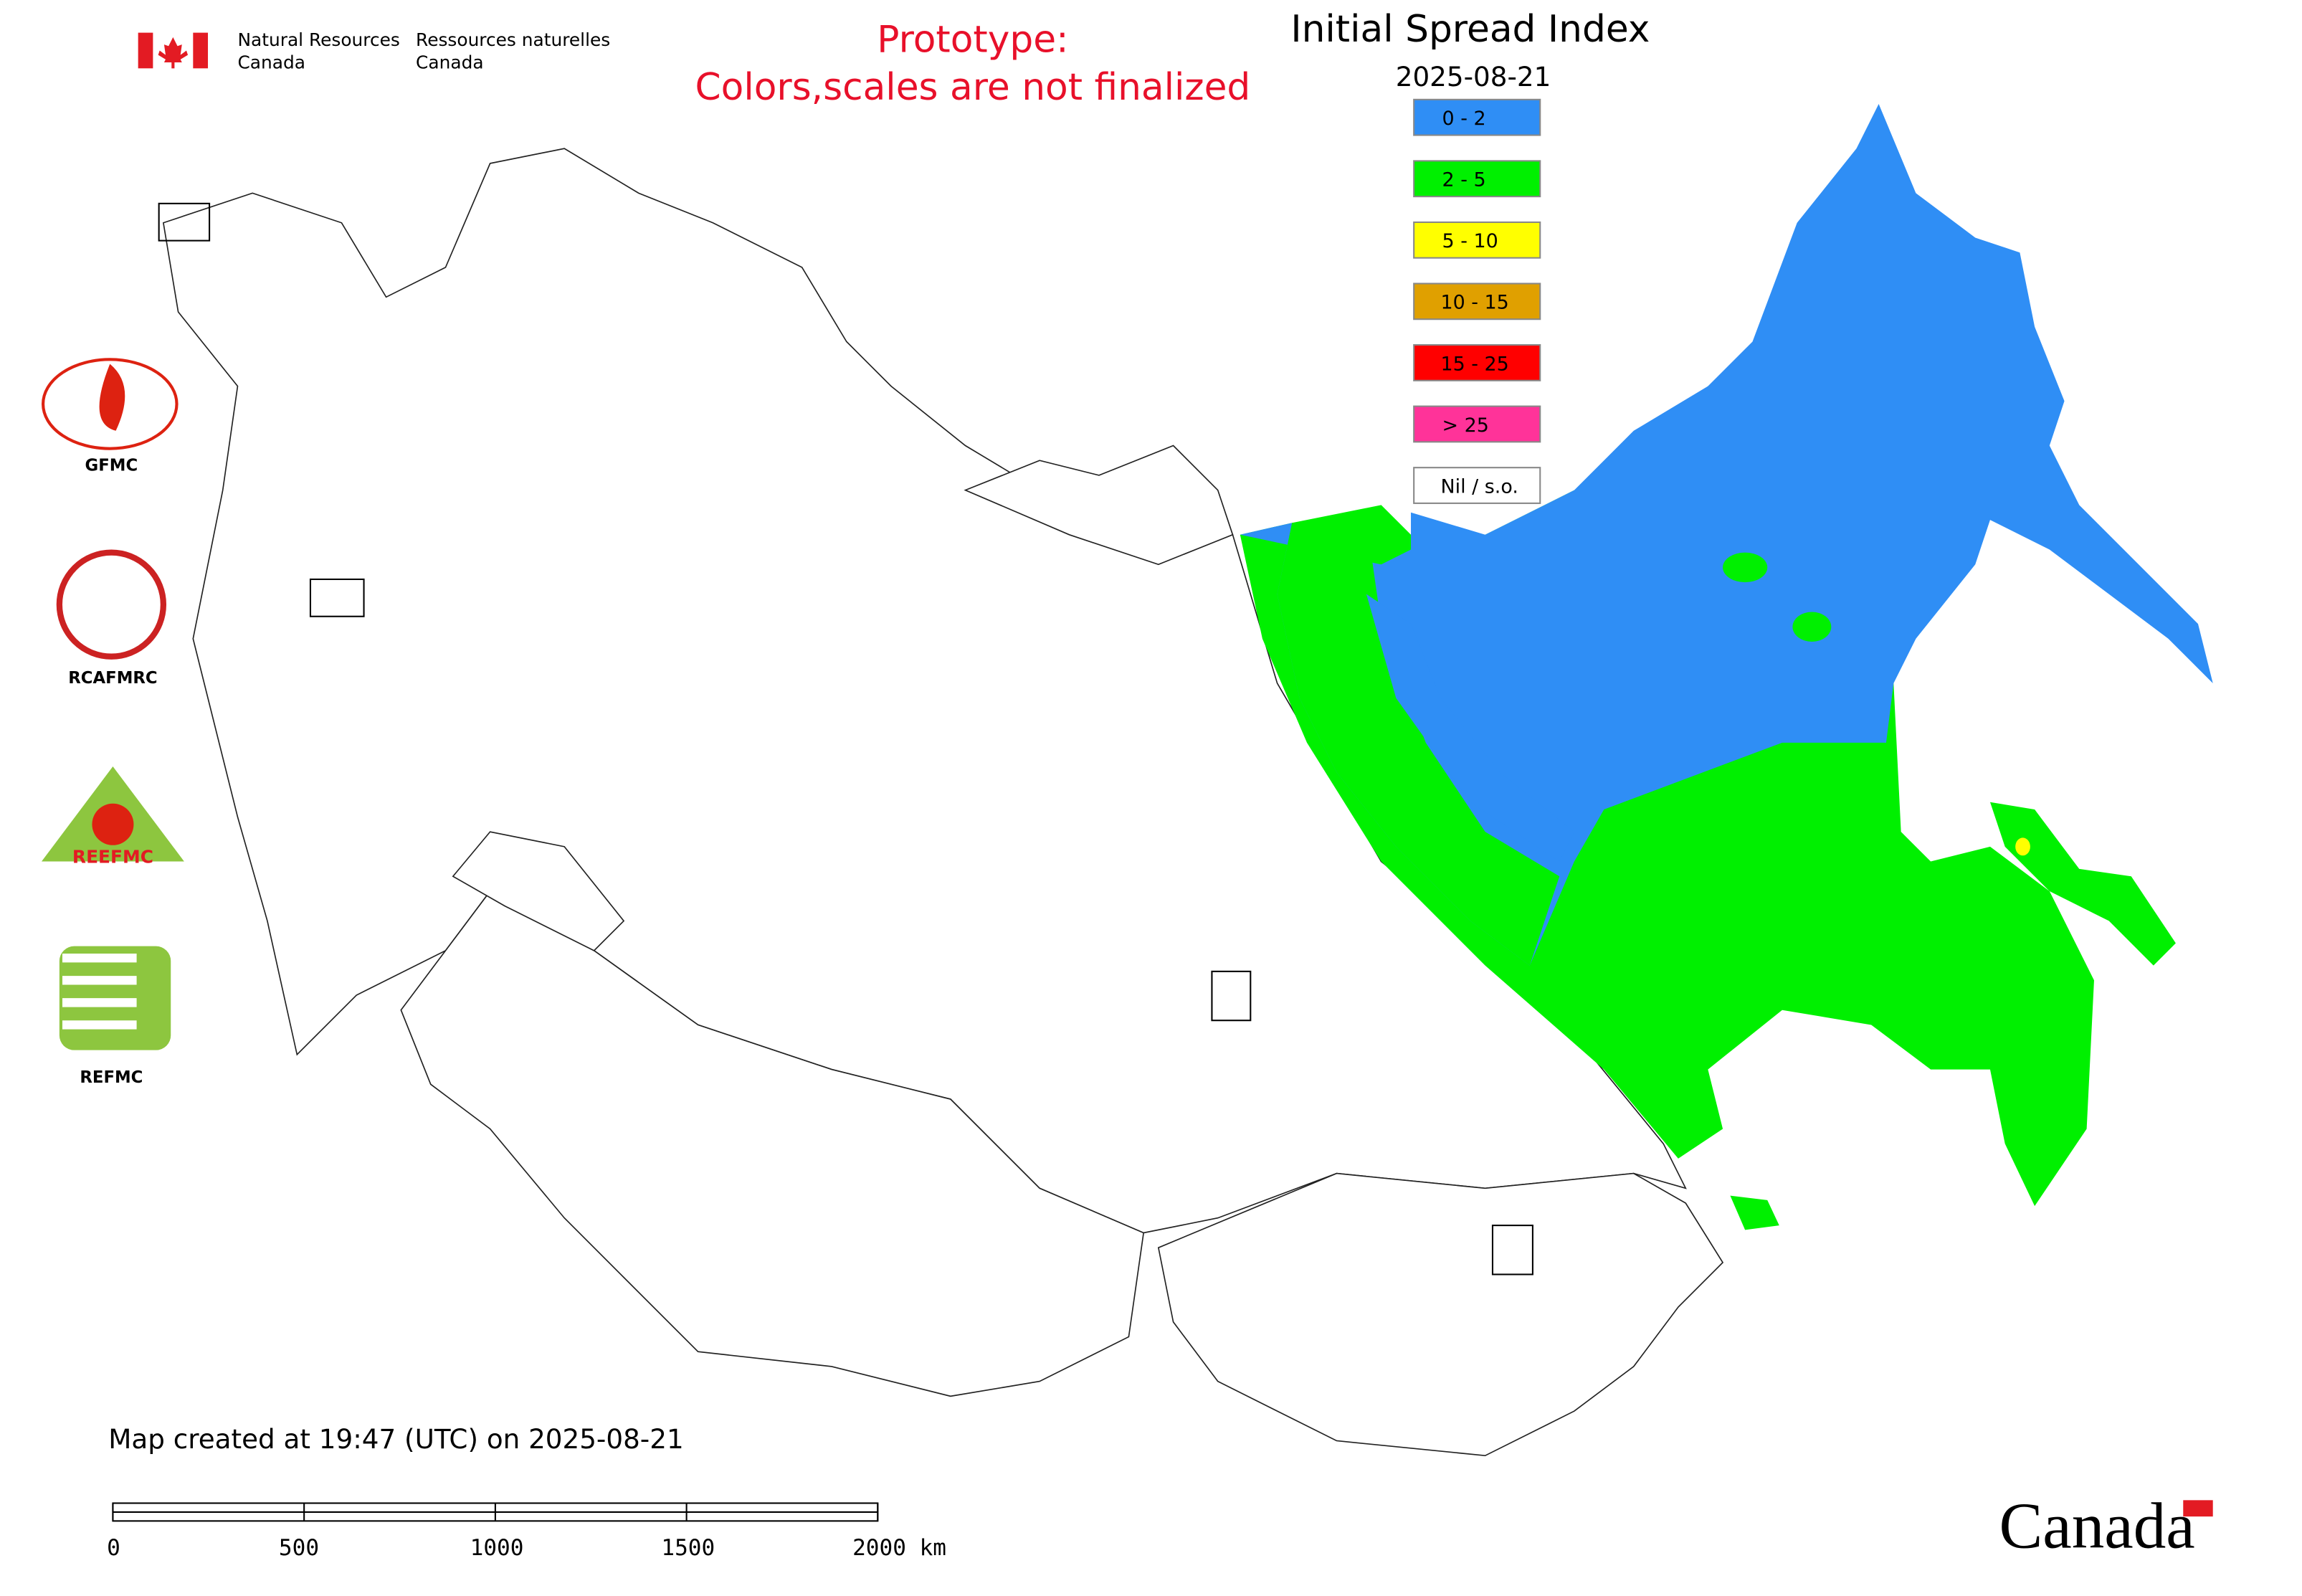  Describe the element at coordinates (450, 62) in the screenshot. I see `agency-fr: Canada` at that location.